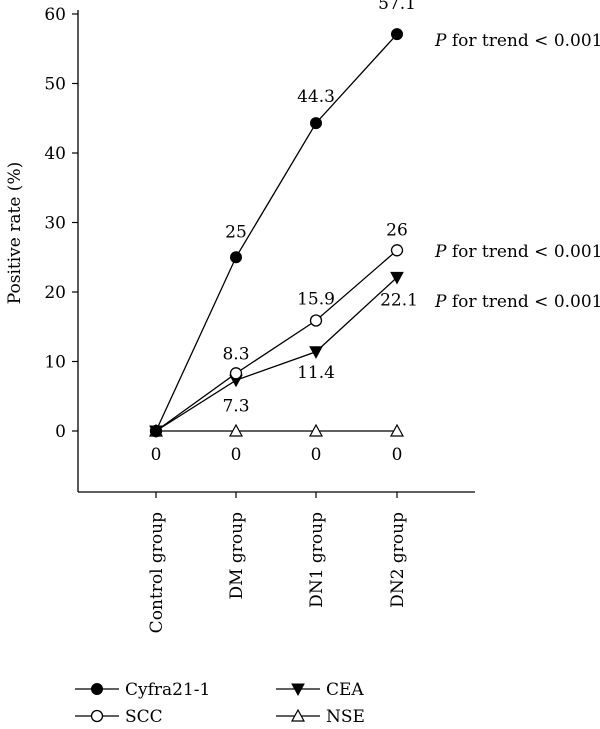 This screenshot has height=729, width=600. I want to click on data-label-cyfra21-1: 57.1, so click(397, 7).